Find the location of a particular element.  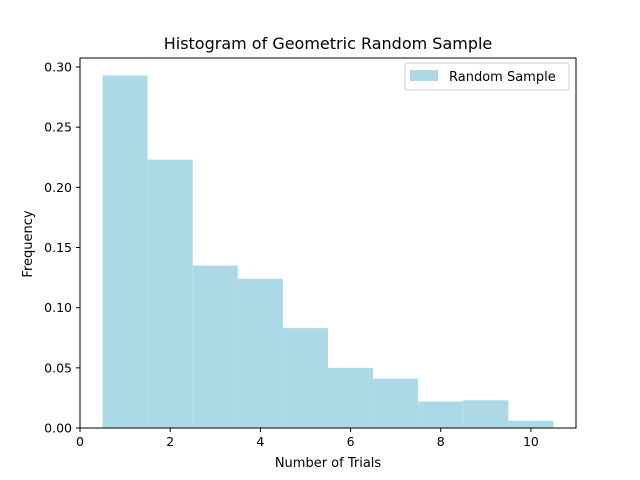

y-tick-label: 0.25 is located at coordinates (58, 127).